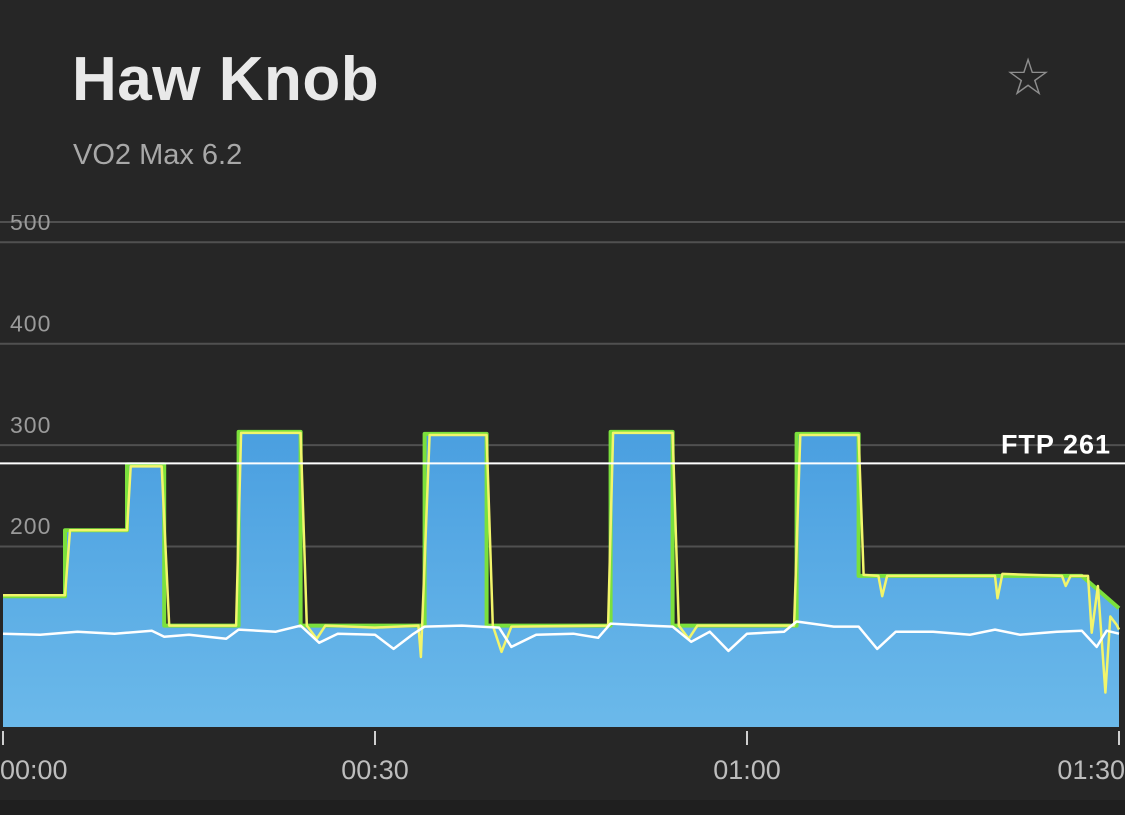 The image size is (1125, 815). Describe the element at coordinates (747, 770) in the screenshot. I see `x-tick-label: 01:00` at that location.